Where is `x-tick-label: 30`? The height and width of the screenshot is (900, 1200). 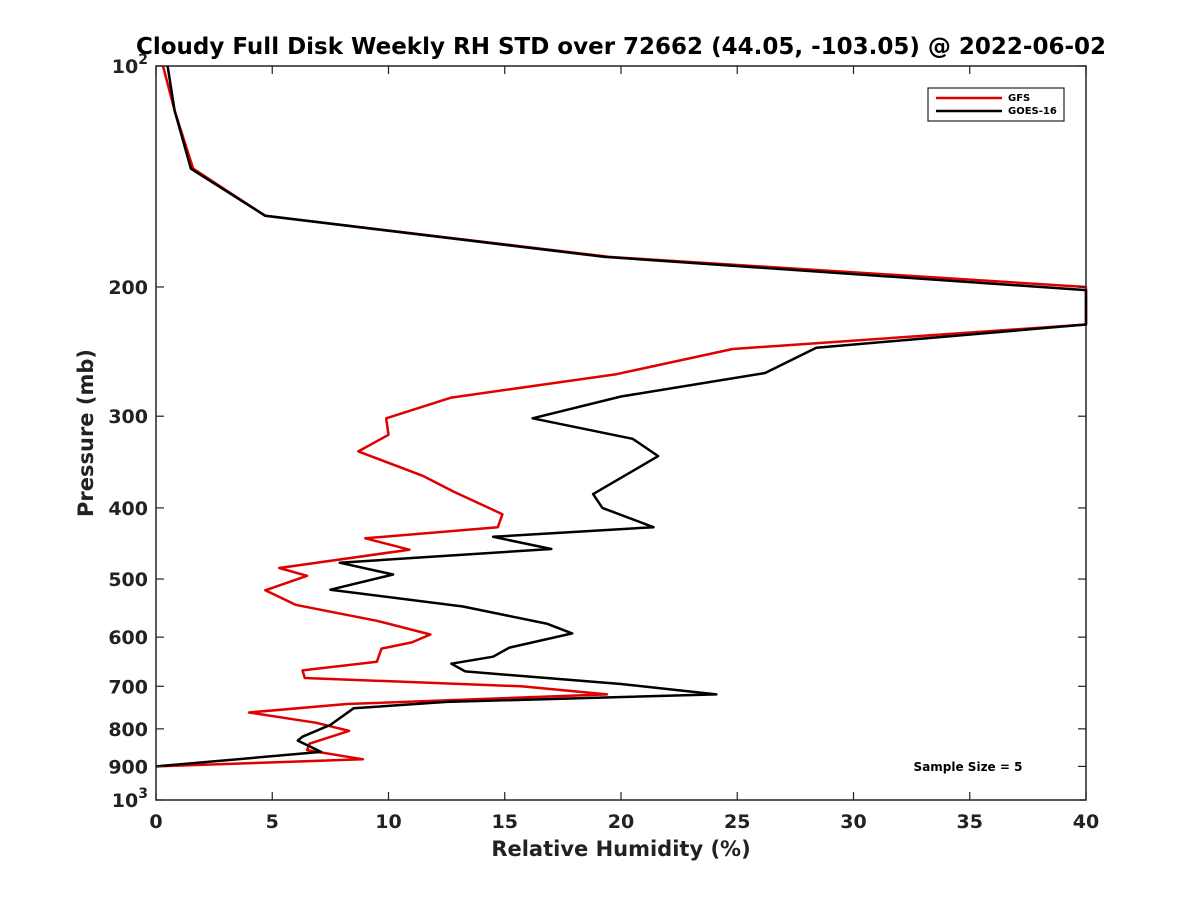 x-tick-label: 30 is located at coordinates (853, 822).